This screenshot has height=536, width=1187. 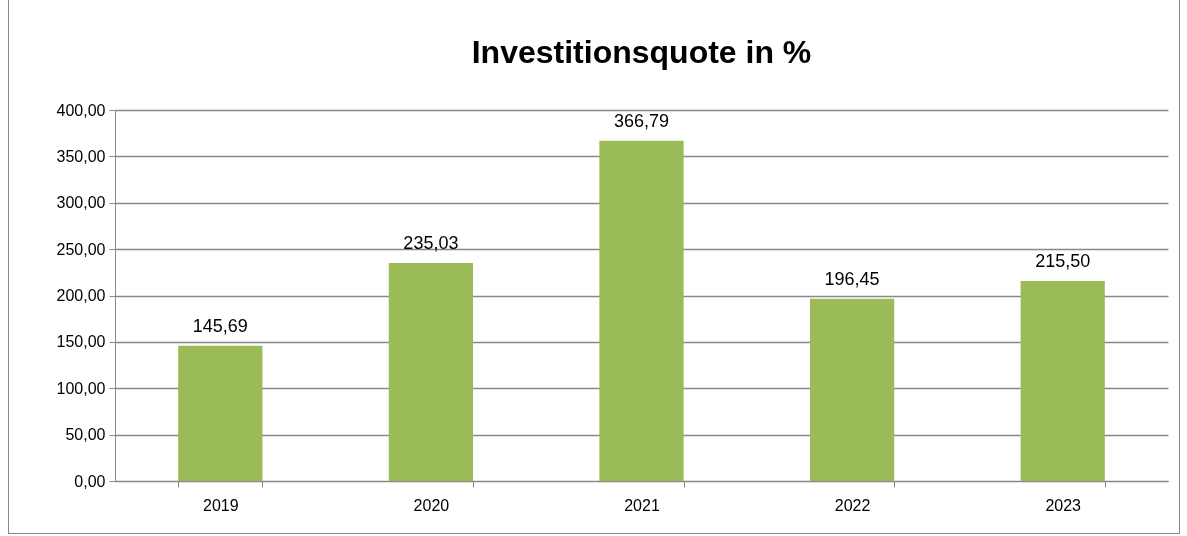 I want to click on data-label: 145,69, so click(x=220, y=325).